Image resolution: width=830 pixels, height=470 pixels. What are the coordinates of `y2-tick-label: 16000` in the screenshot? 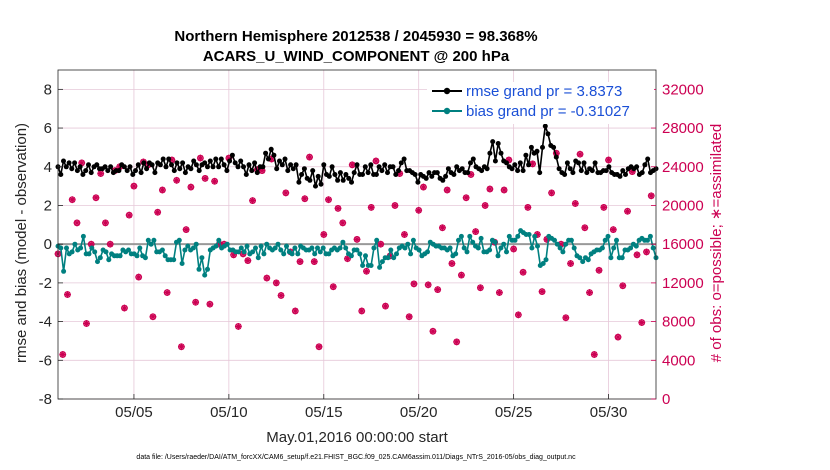 It's located at (683, 244).